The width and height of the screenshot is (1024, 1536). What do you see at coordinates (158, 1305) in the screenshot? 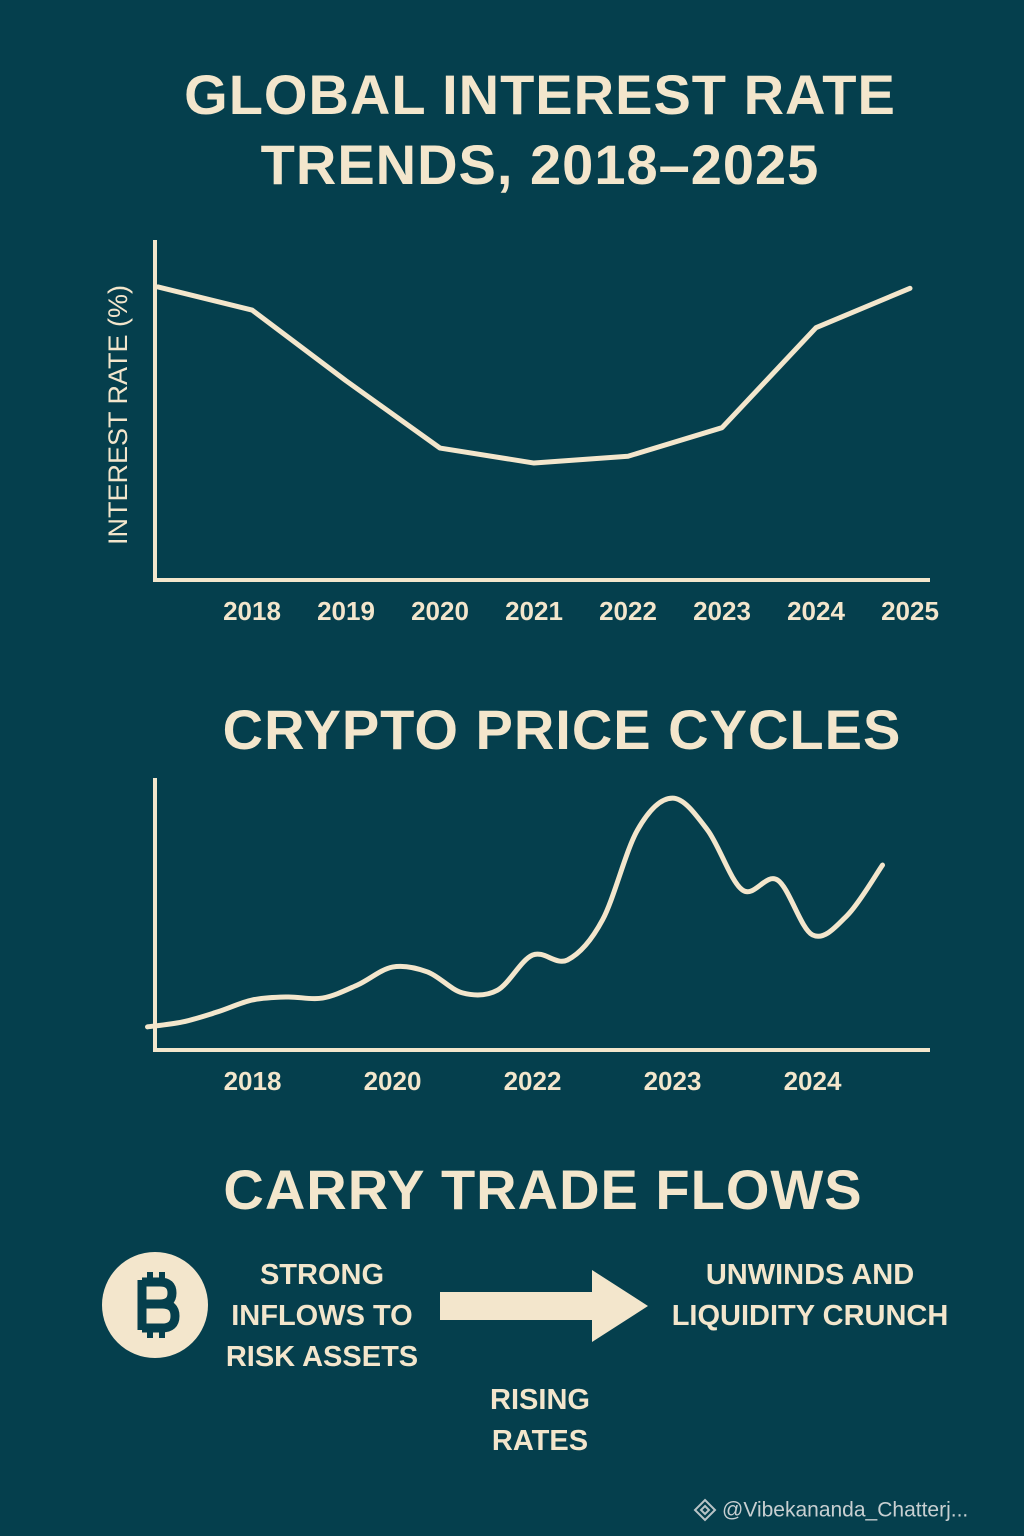
I see `bitcoin-symbol` at bounding box center [158, 1305].